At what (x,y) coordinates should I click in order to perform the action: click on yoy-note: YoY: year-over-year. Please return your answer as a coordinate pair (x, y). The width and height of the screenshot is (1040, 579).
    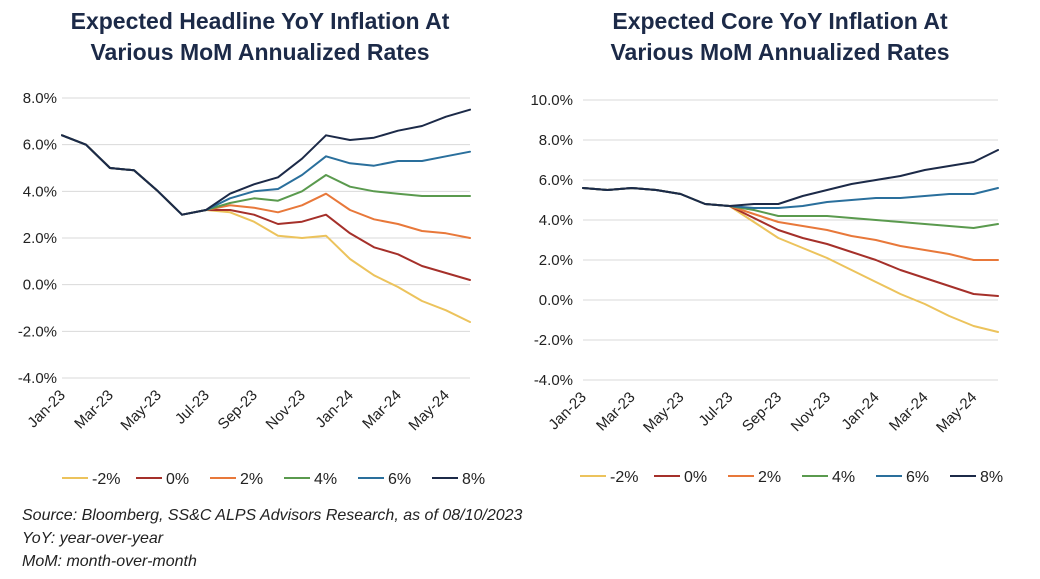
    Looking at the image, I should click on (93, 538).